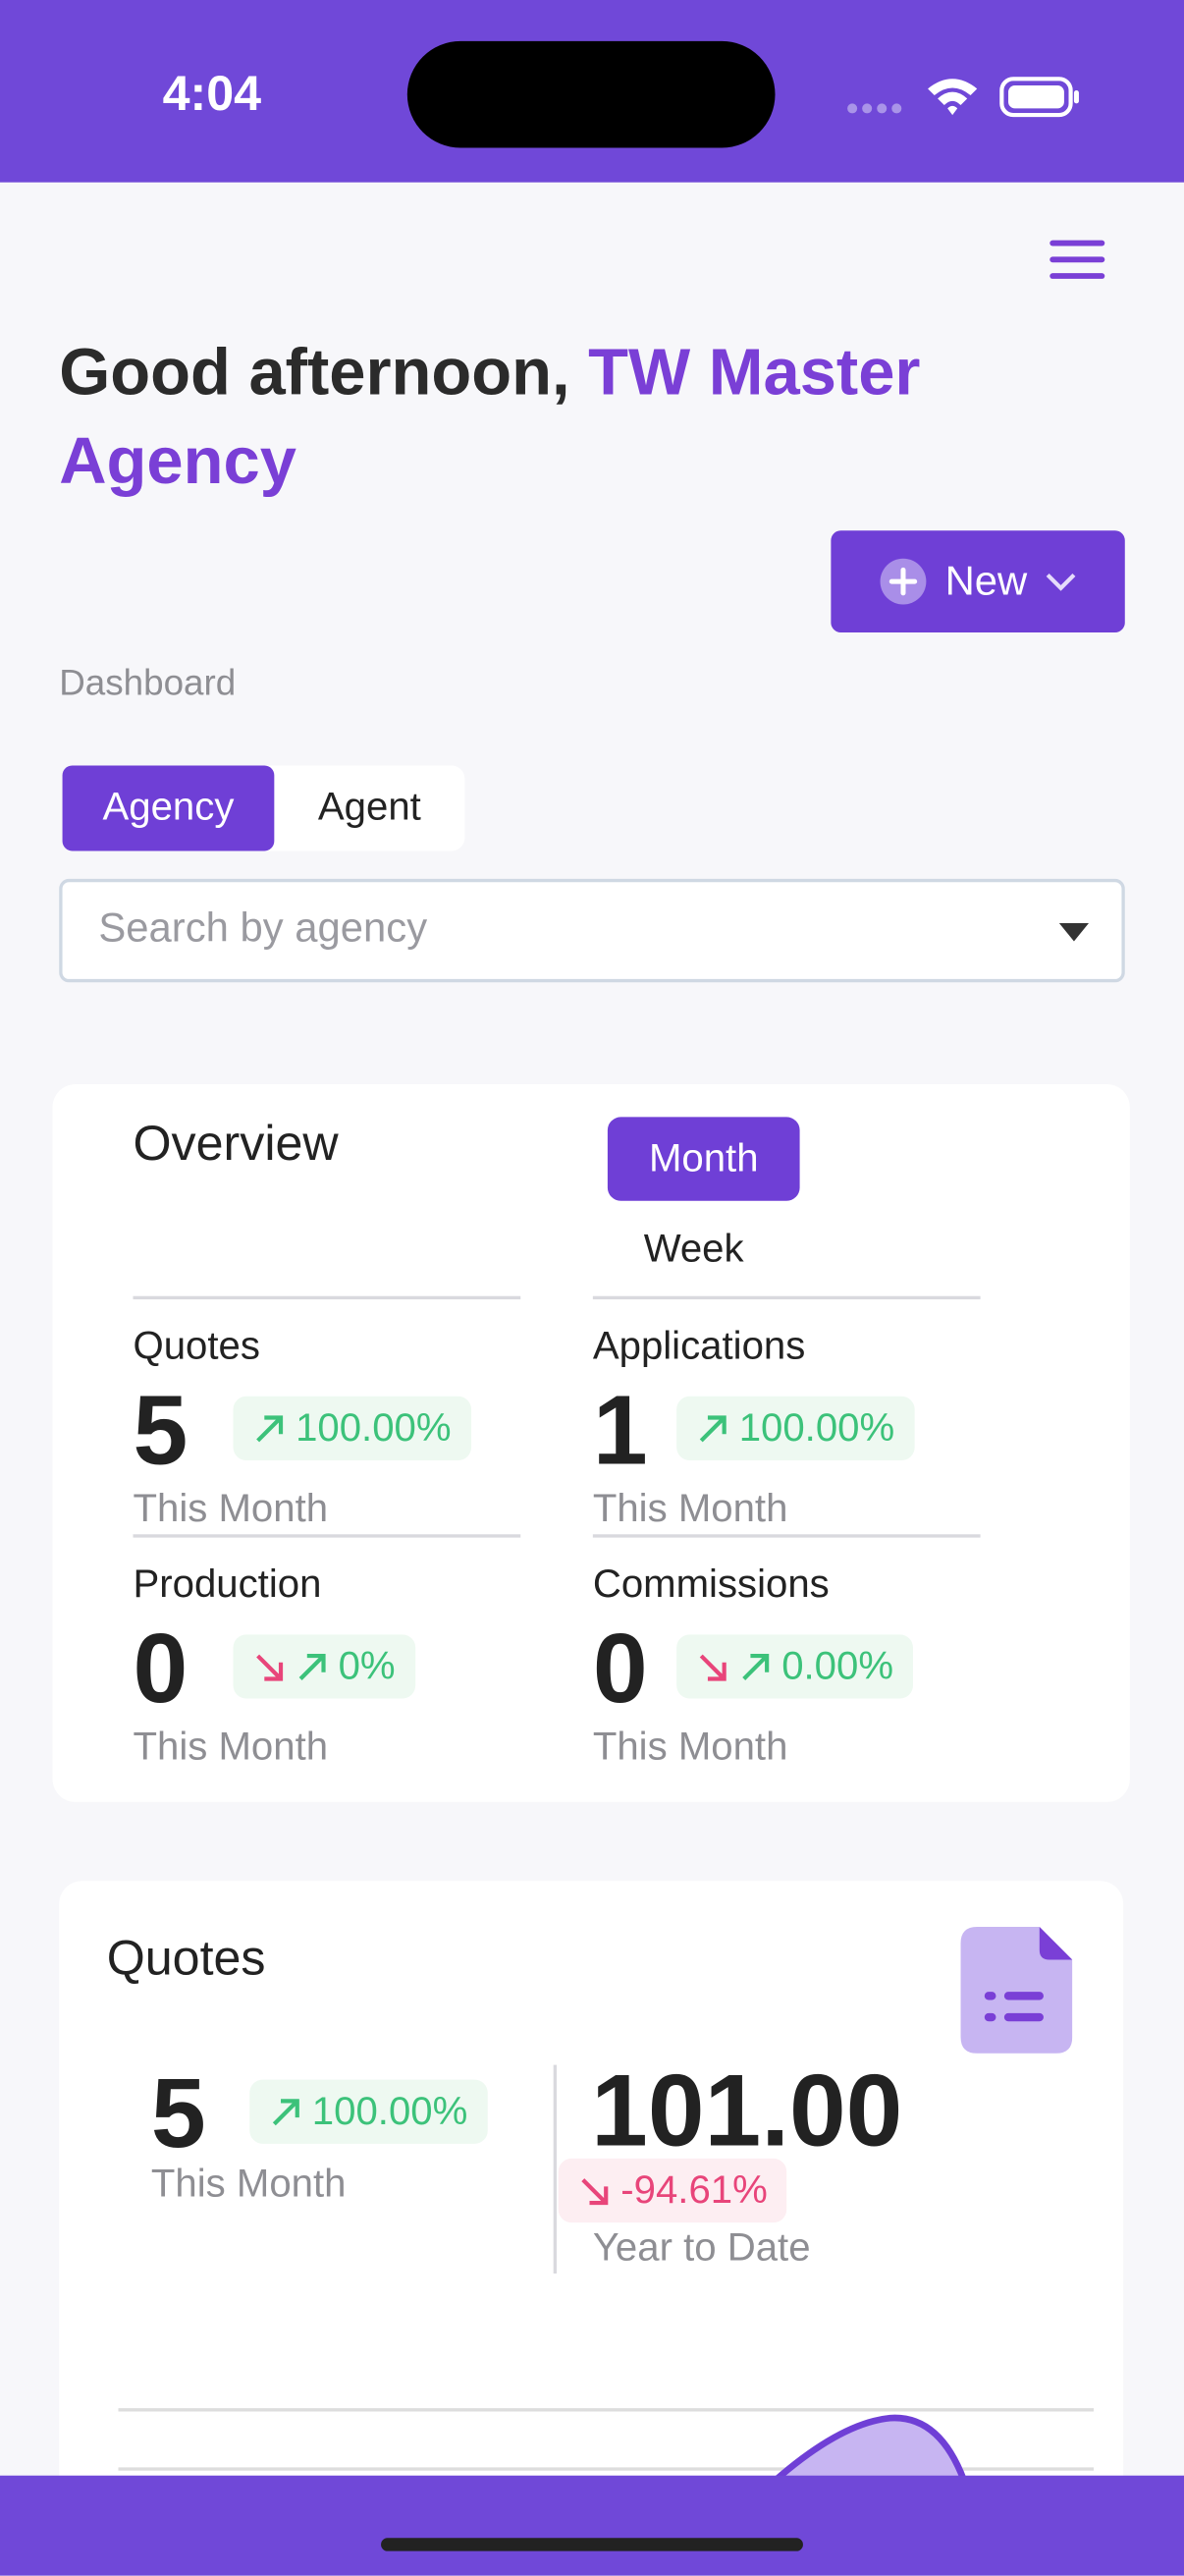 The image size is (1184, 2576). I want to click on period-label: Year to Date, so click(701, 2248).